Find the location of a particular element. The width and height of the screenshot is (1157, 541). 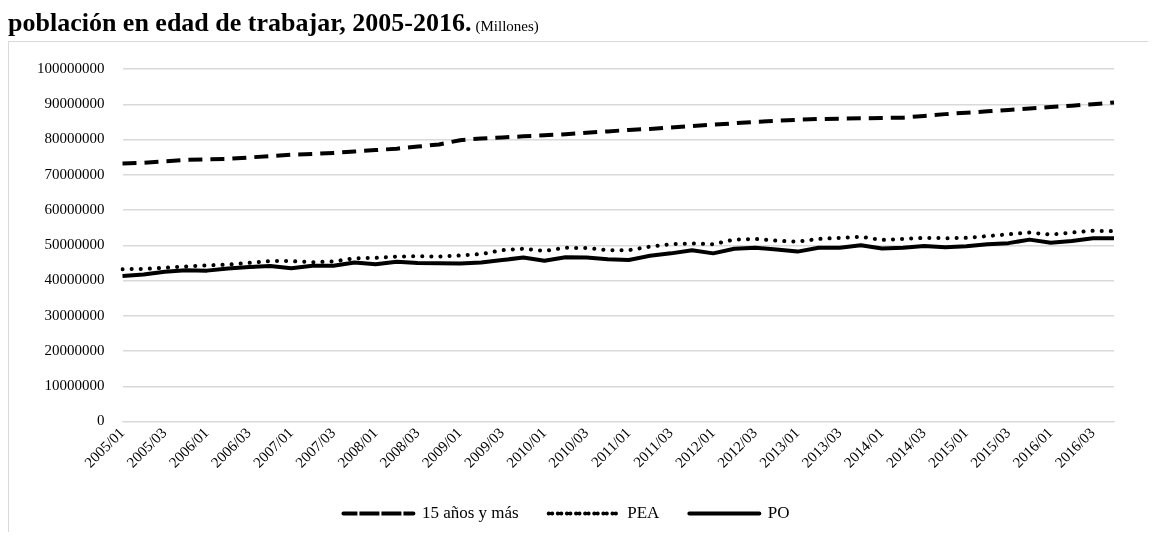

legend-label: PO is located at coordinates (778, 512).